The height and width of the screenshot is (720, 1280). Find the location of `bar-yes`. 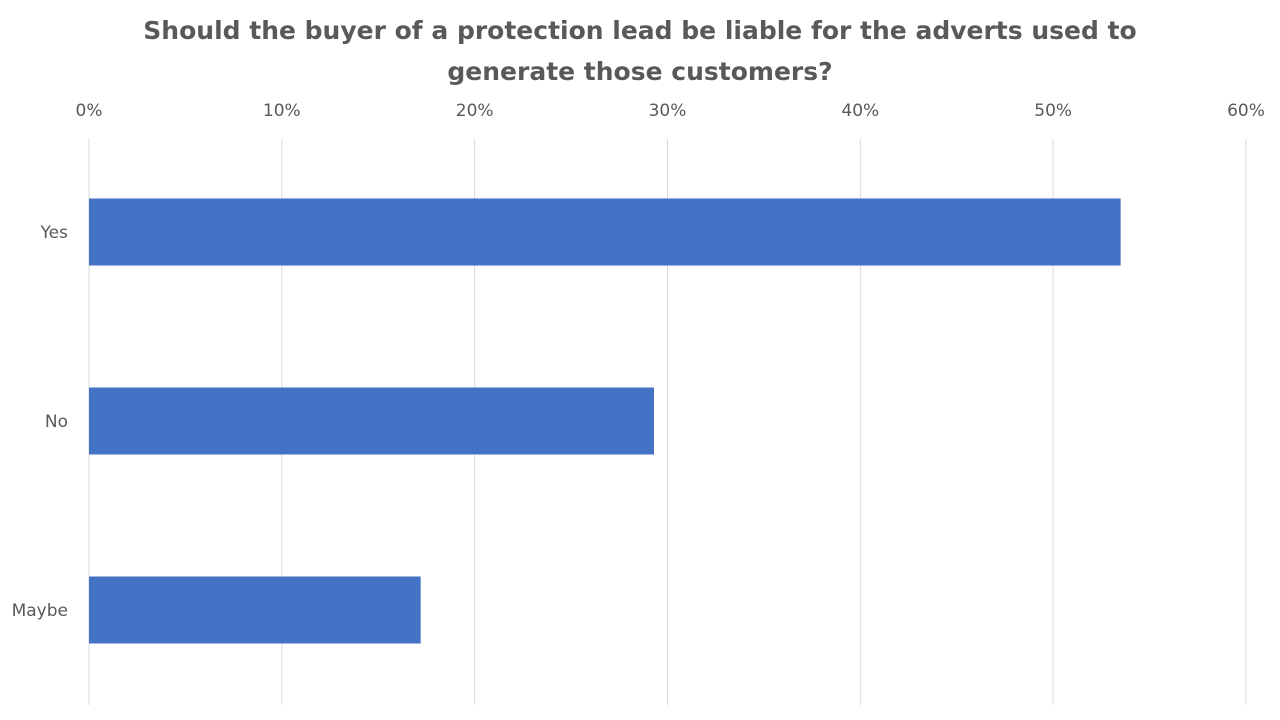

bar-yes is located at coordinates (605, 232).